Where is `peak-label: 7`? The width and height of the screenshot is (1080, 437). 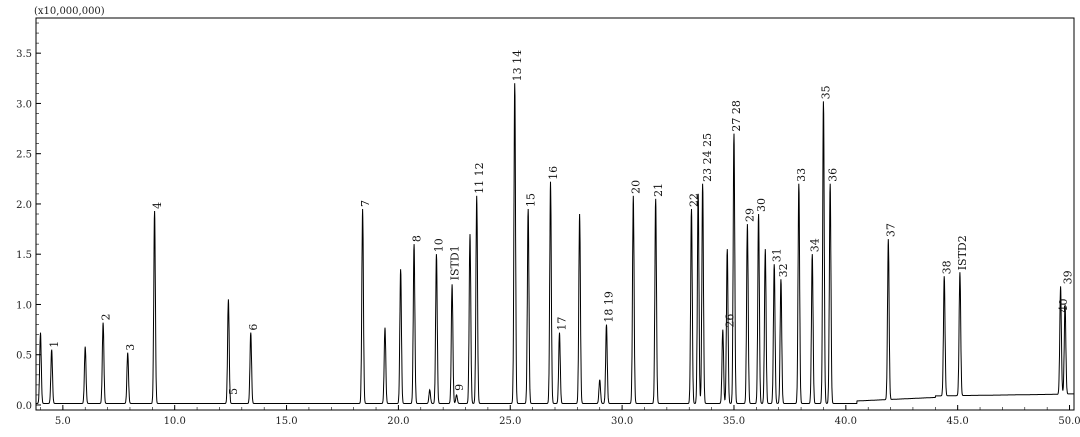 peak-label: 7 is located at coordinates (365, 203).